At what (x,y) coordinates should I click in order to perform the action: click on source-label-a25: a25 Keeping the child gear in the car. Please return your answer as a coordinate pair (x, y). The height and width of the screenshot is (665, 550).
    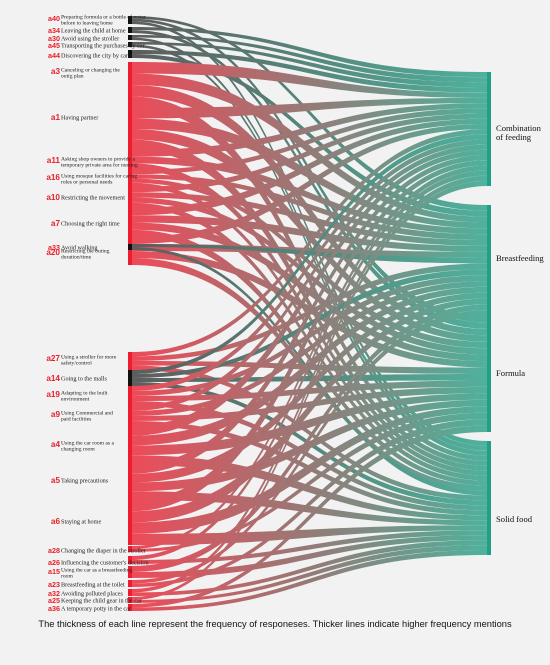
    Looking at the image, I should click on (95, 600).